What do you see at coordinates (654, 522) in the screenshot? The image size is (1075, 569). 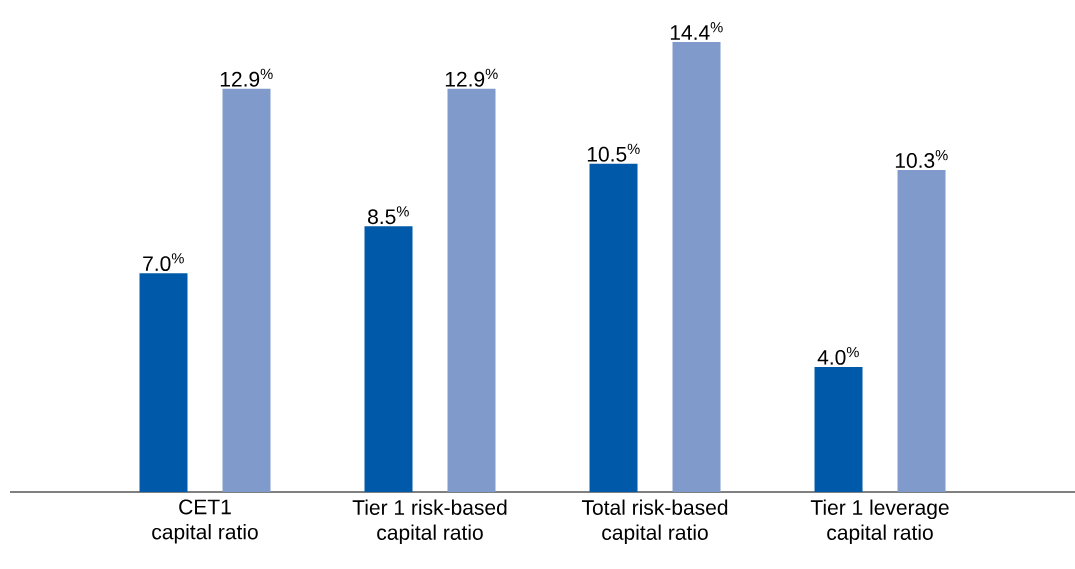 I see `x-tick-label: Total risk-based capital ratio` at bounding box center [654, 522].